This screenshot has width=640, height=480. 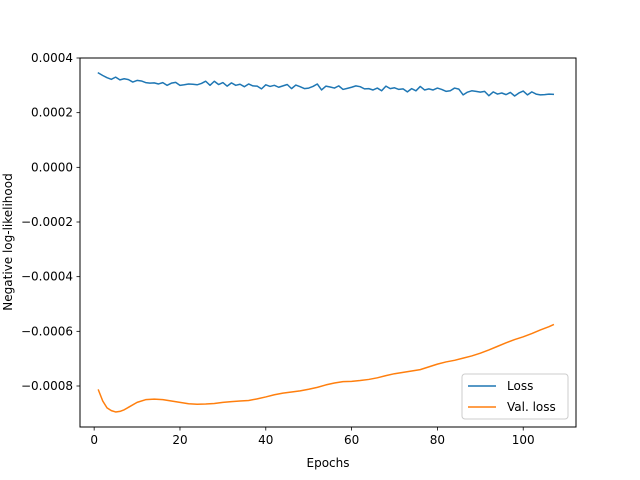 What do you see at coordinates (523, 440) in the screenshot?
I see `x-tick-label: 100` at bounding box center [523, 440].